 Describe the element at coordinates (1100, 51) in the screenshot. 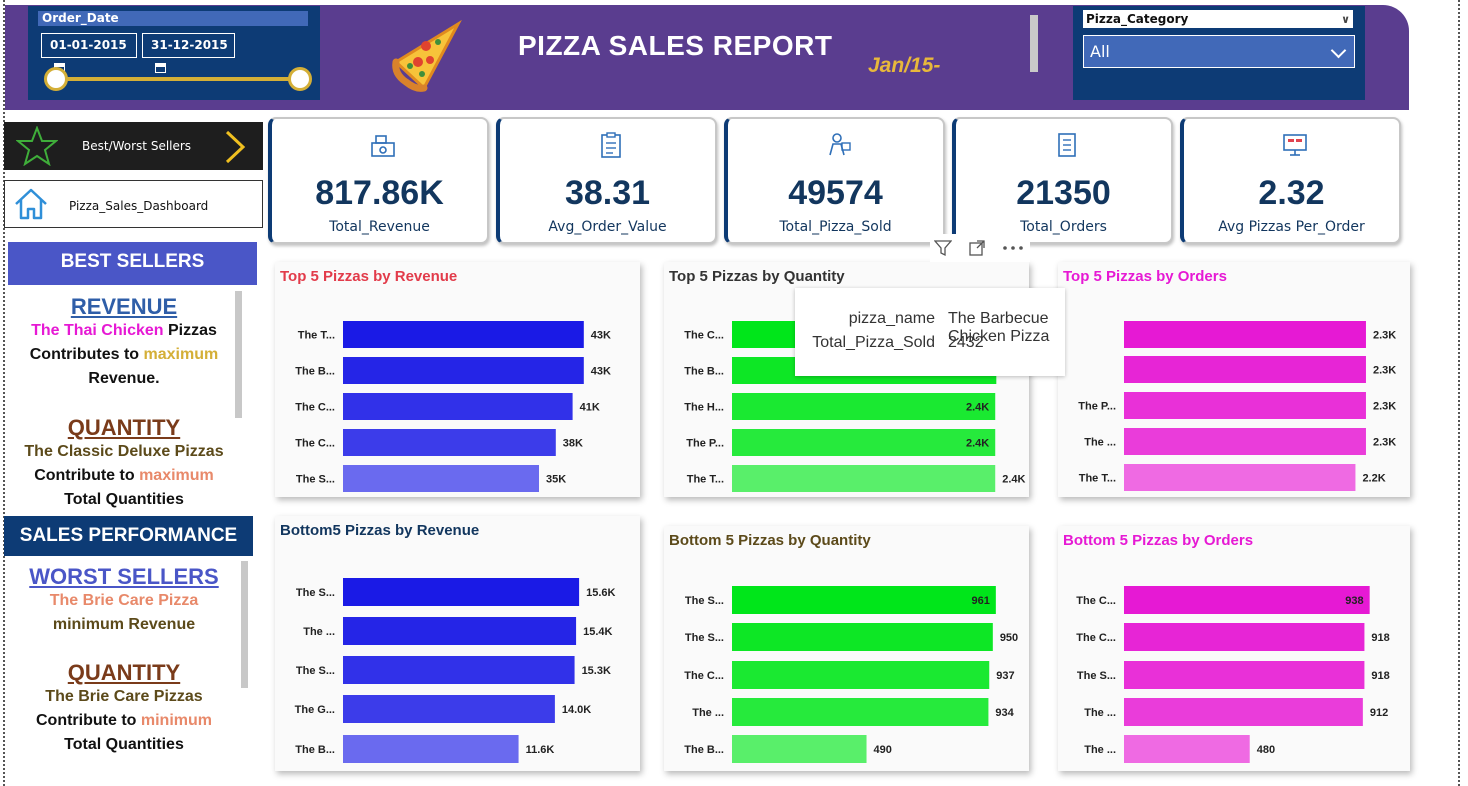

I see `category-selected-value: All` at that location.